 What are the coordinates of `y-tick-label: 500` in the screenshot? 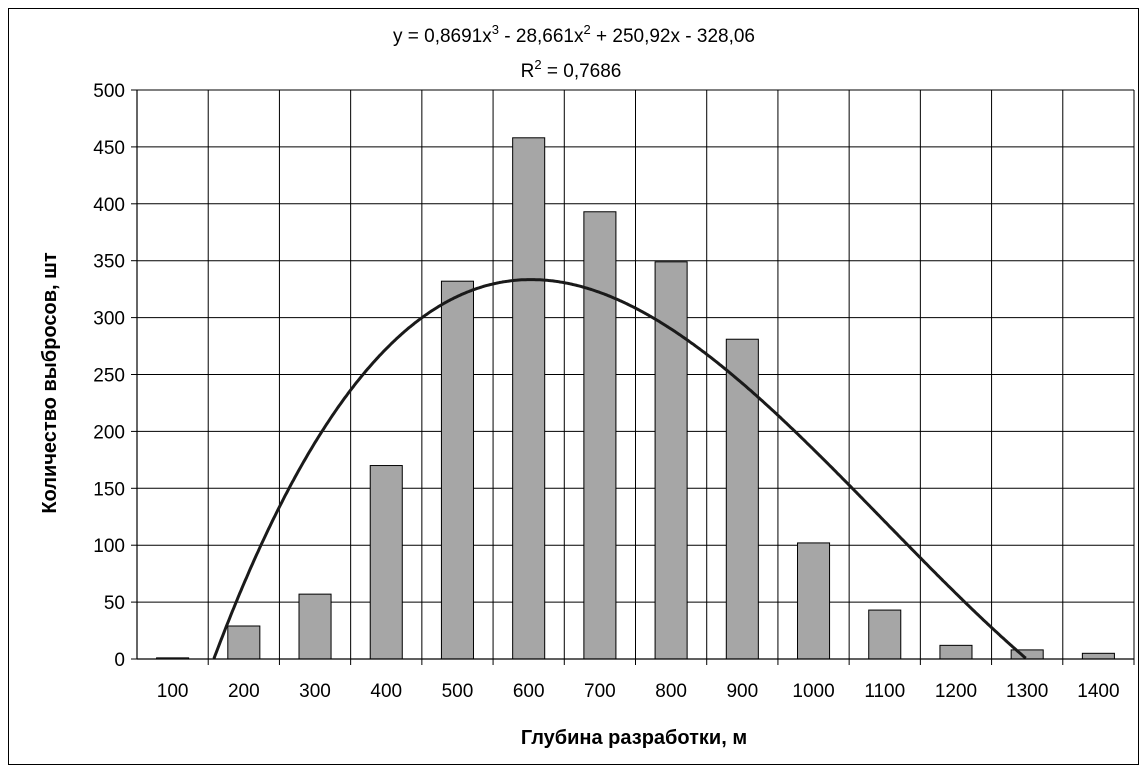 It's located at (109, 91).